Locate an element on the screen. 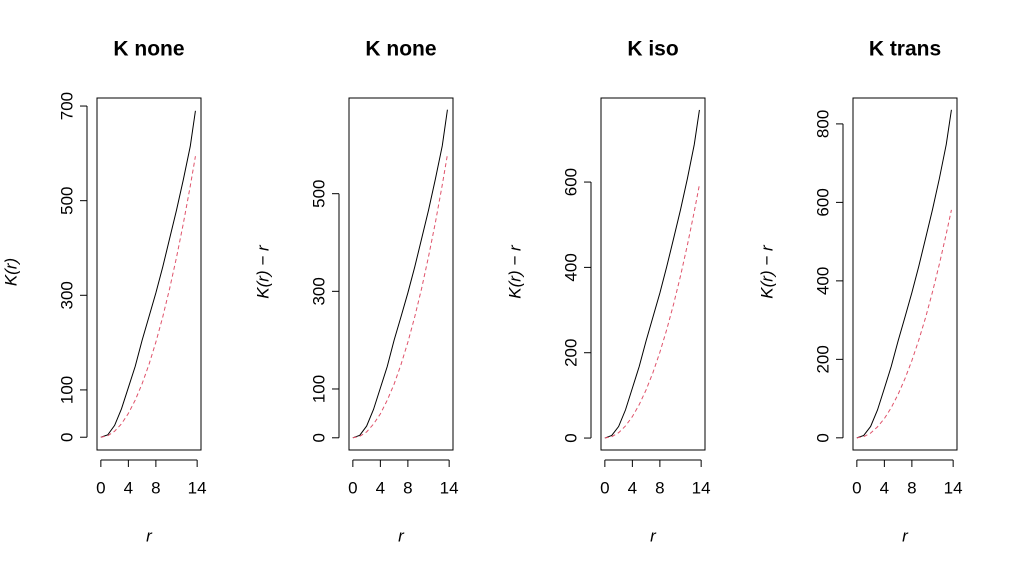 This screenshot has width=1031, height=573. panel-title: K iso is located at coordinates (652, 49).